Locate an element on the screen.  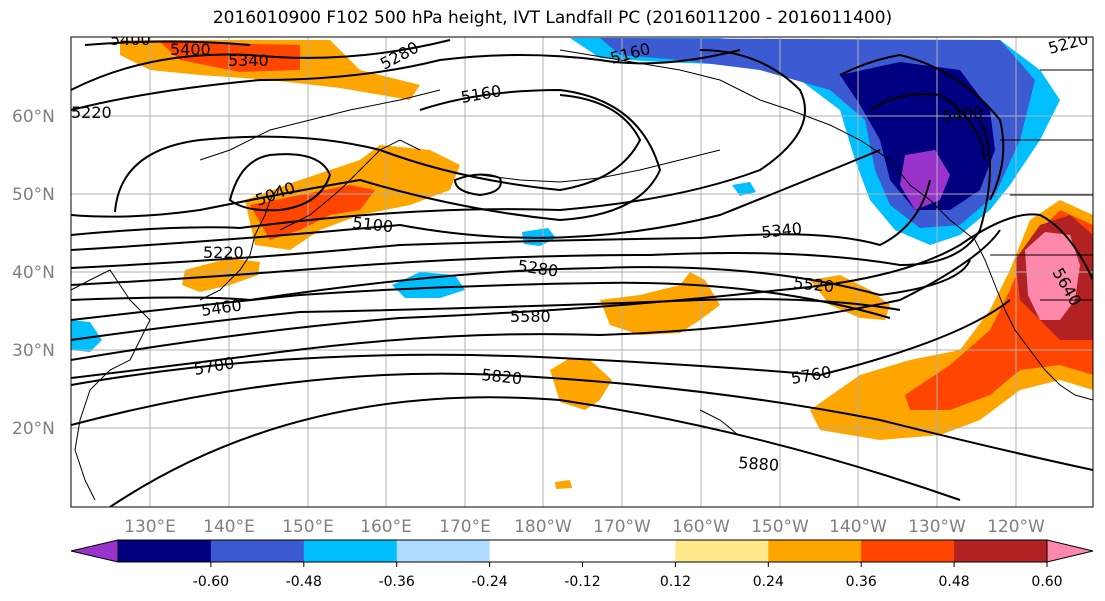
contour-label: 5880 is located at coordinates (759, 464).